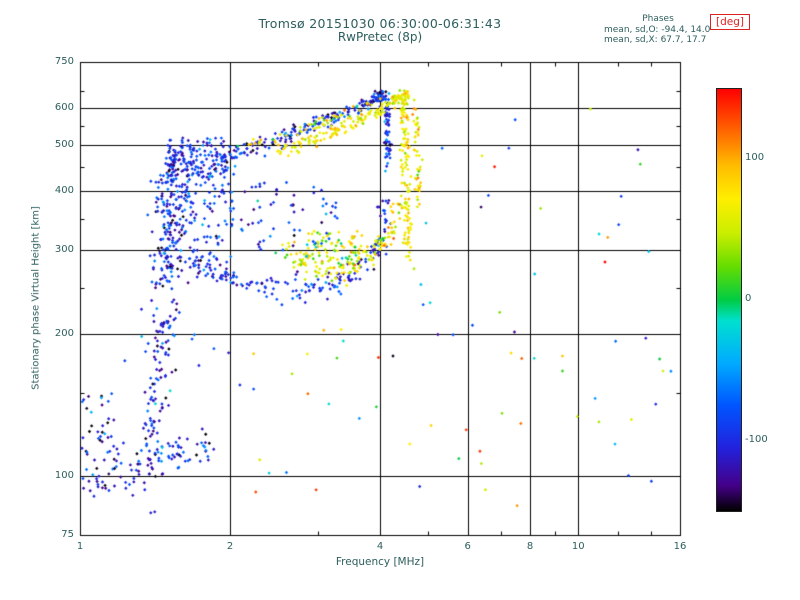 The image size is (800, 600). Describe the element at coordinates (380, 23) in the screenshot. I see `plot-title: Tromsø 20151030 06:30:00-06:31:43` at that location.